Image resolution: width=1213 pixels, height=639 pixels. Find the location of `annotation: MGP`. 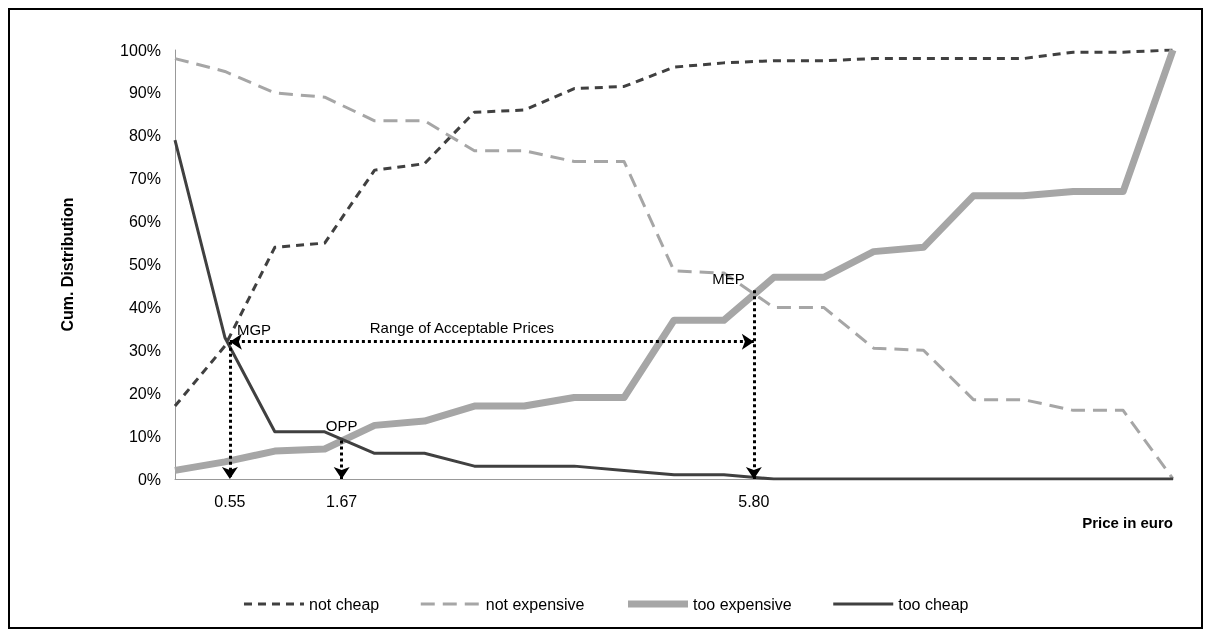

annotation: MGP is located at coordinates (254, 330).